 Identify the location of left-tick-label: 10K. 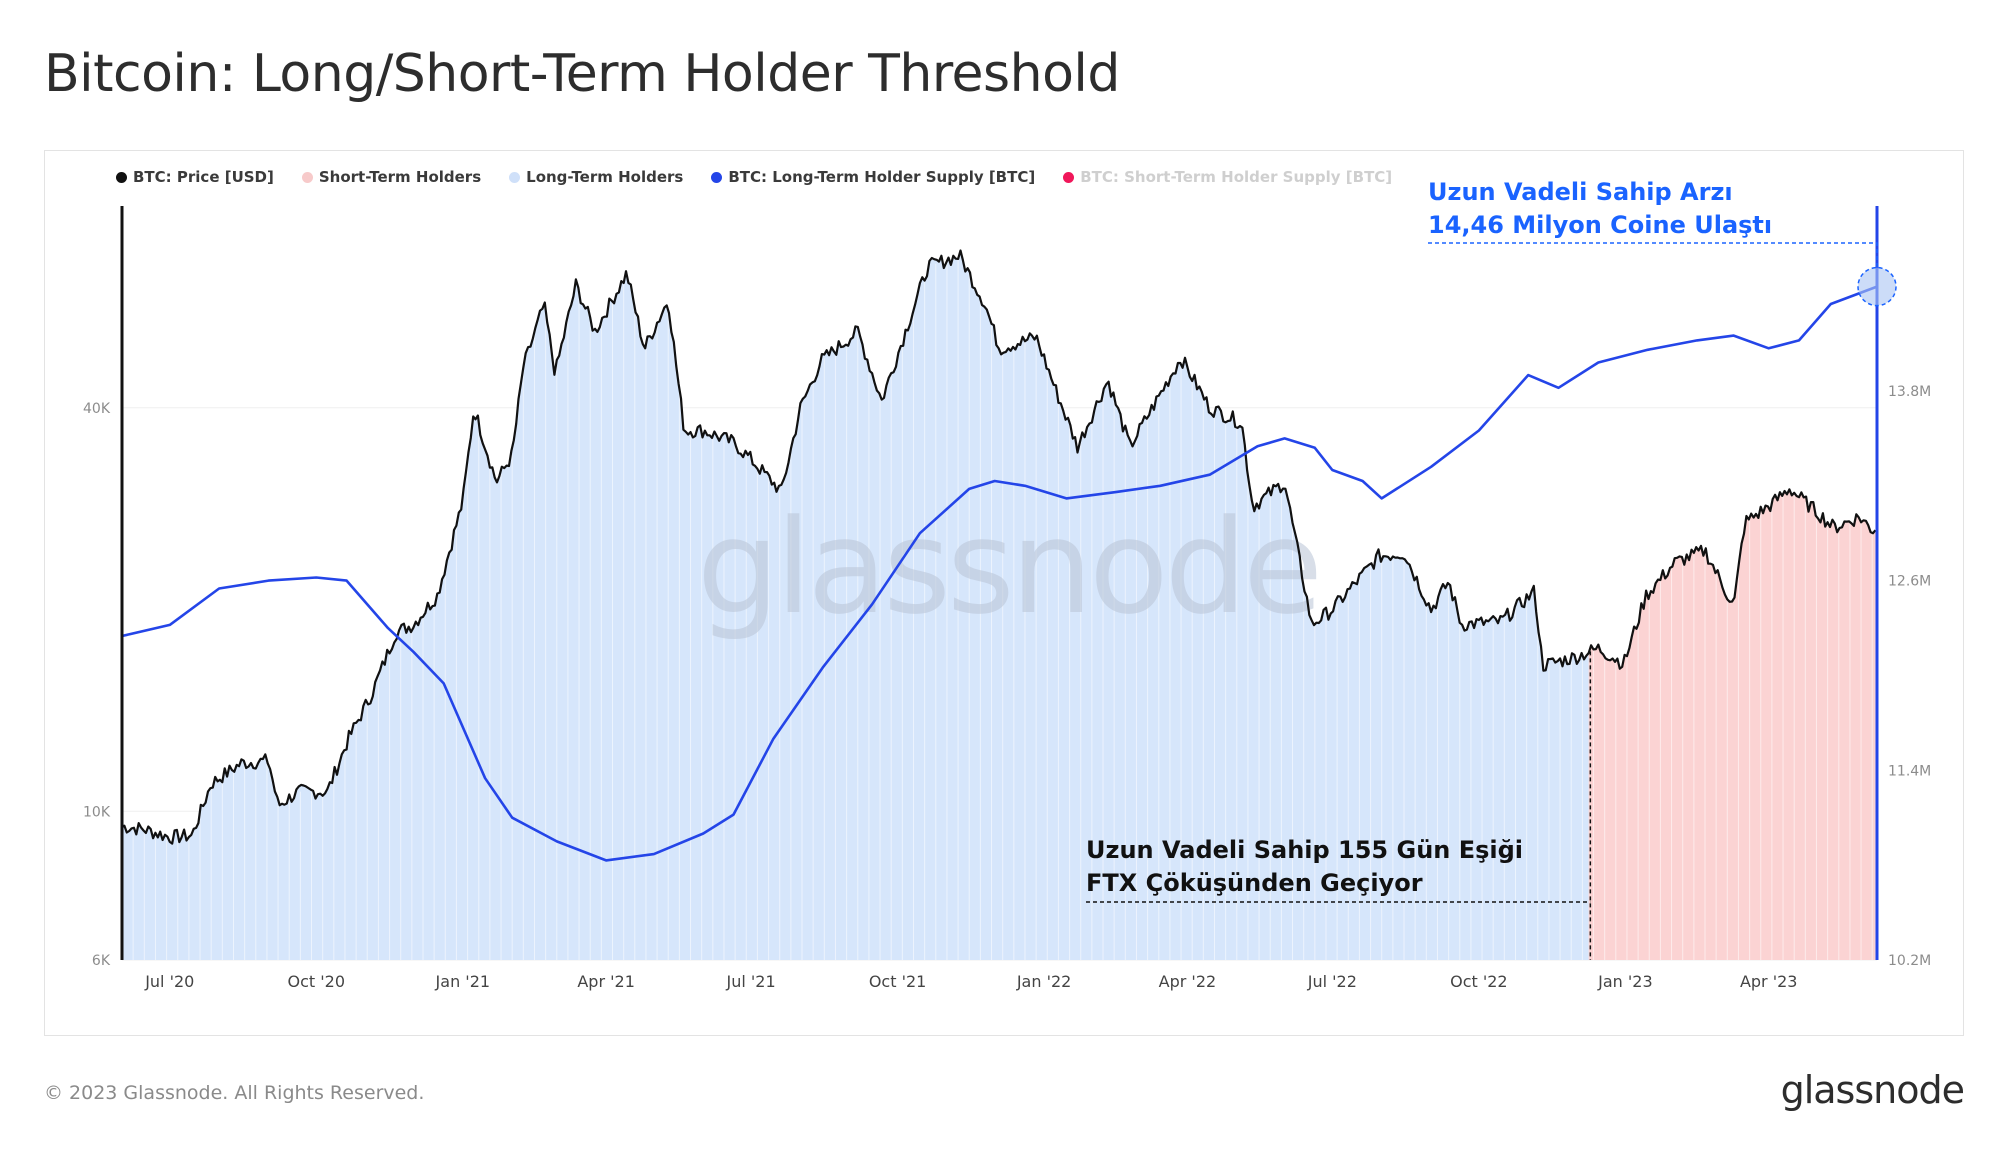
(97, 812).